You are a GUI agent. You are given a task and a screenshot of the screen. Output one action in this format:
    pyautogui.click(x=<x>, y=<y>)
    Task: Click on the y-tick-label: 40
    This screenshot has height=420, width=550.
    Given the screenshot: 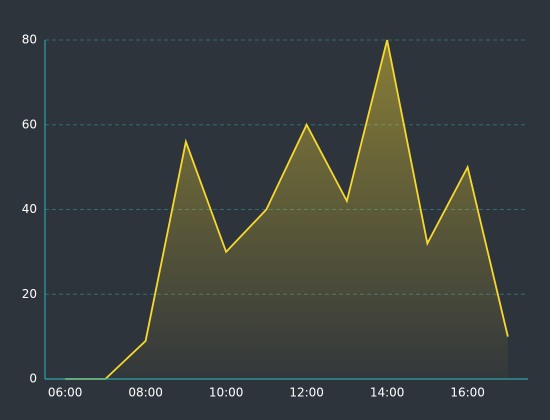 What is the action you would take?
    pyautogui.click(x=29, y=209)
    